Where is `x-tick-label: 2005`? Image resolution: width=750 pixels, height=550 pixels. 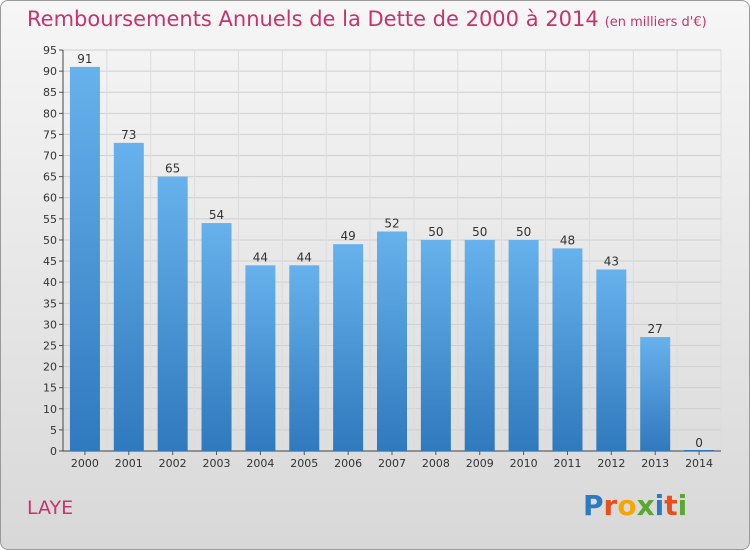 x-tick-label: 2005 is located at coordinates (304, 463).